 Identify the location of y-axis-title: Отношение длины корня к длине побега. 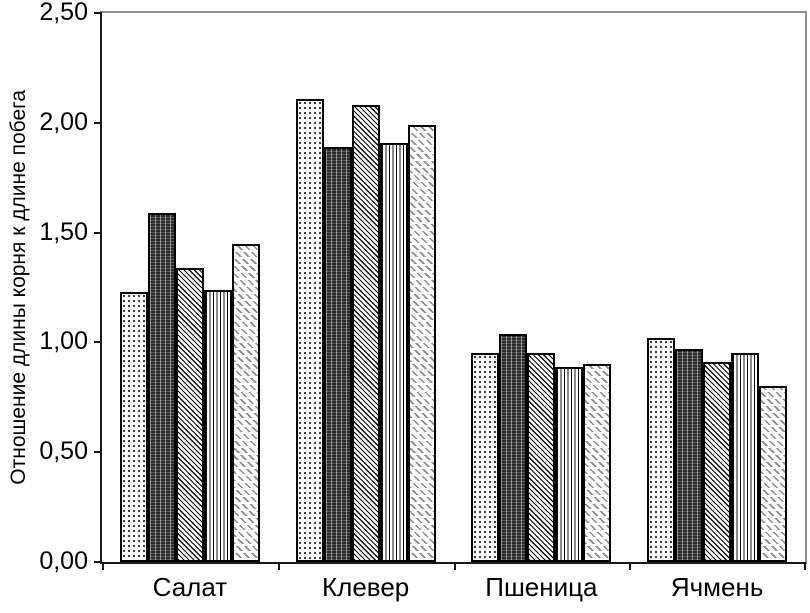
(19, 287).